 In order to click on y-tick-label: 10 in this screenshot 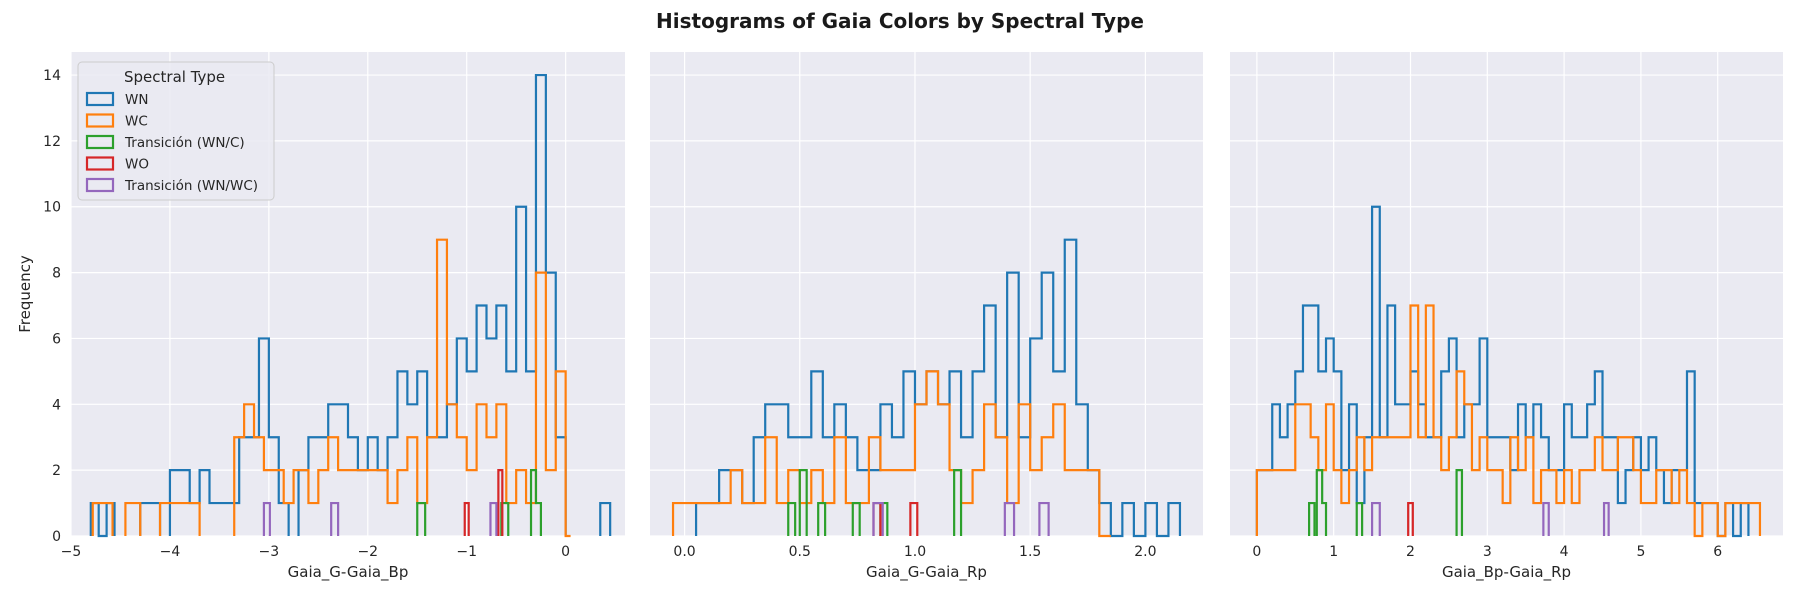, I will do `click(52, 208)`.